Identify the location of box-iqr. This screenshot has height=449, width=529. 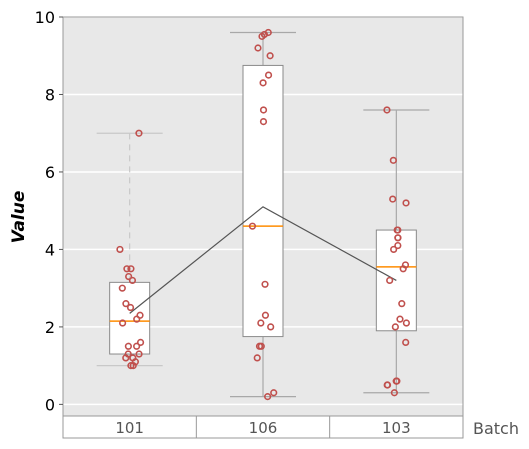
(263, 201).